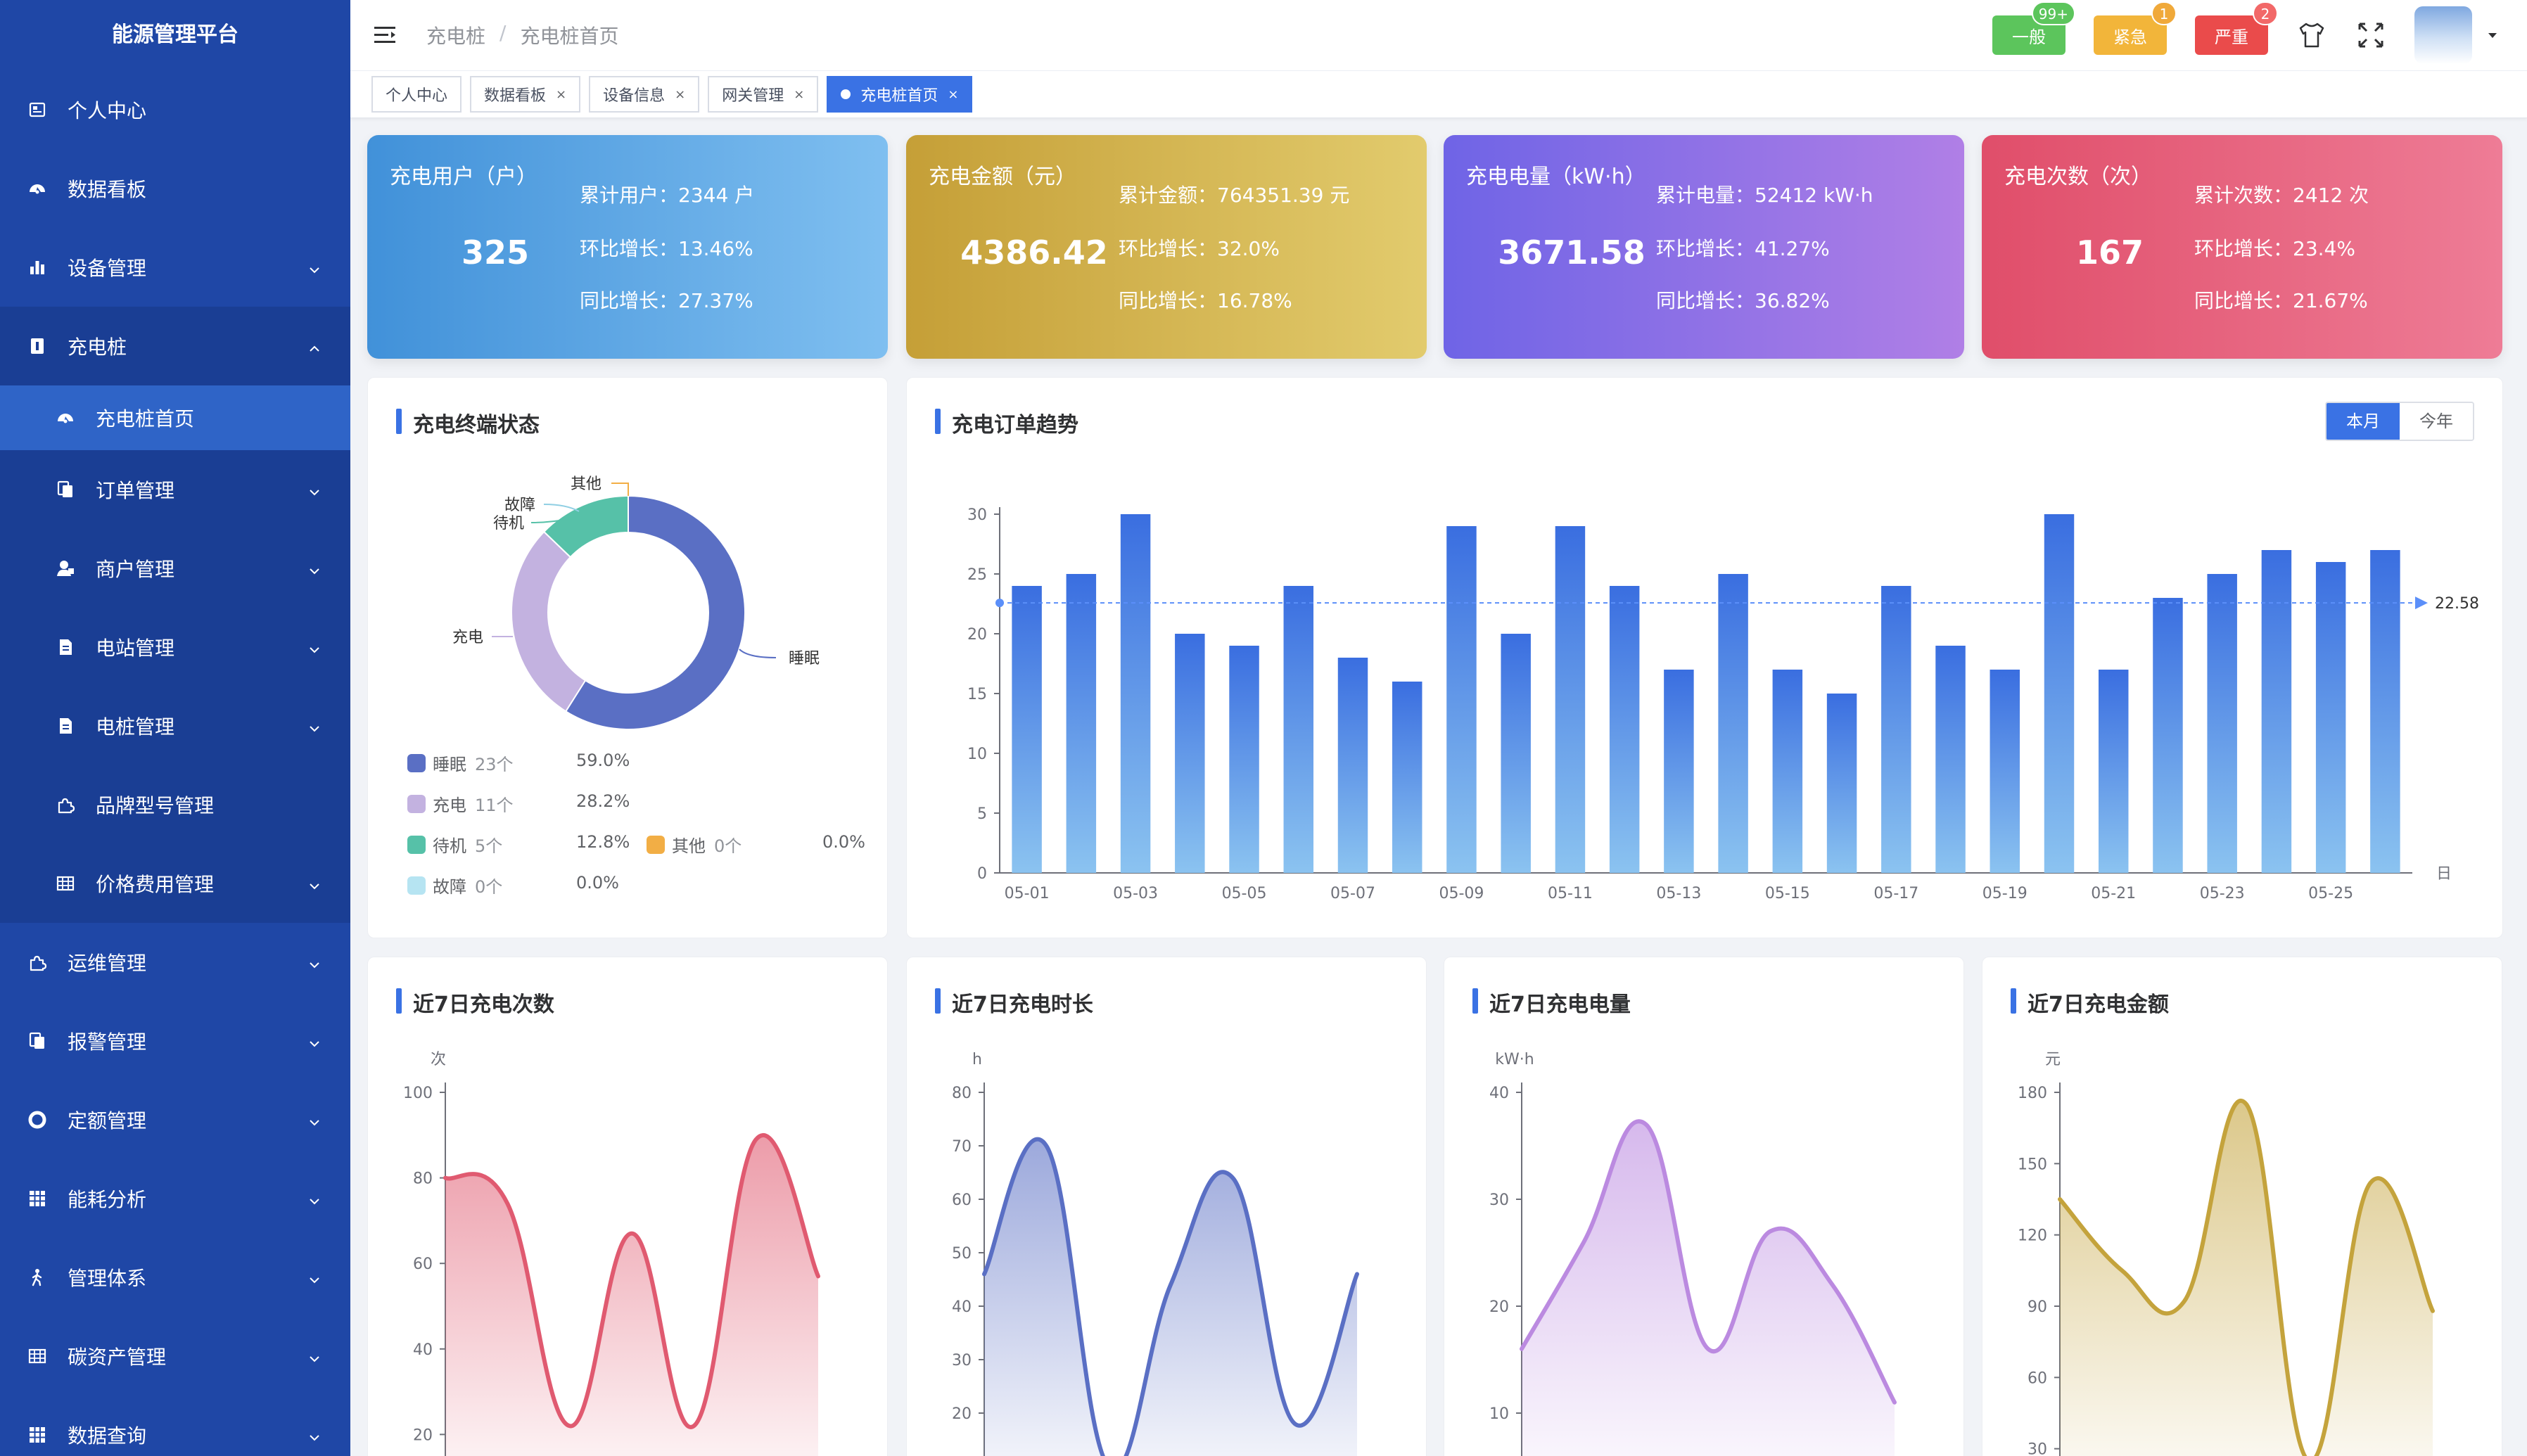 The width and height of the screenshot is (2527, 1456). Describe the element at coordinates (476, 844) in the screenshot. I see `legend-item: 待机 5个` at that location.